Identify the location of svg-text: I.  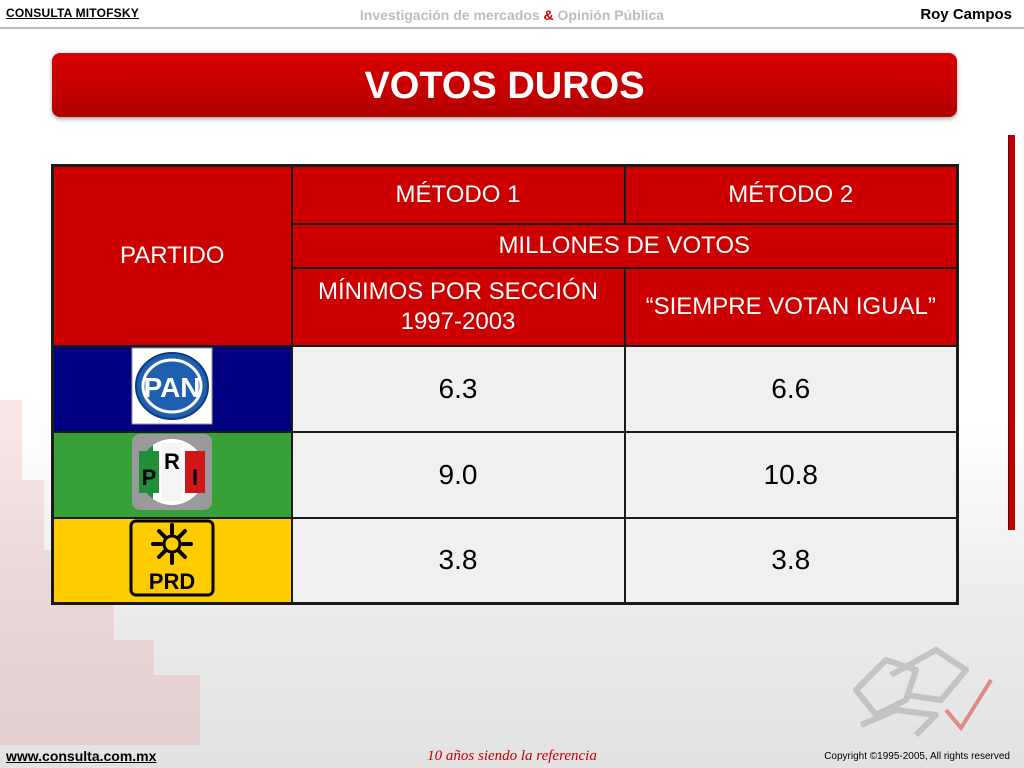
(195, 477).